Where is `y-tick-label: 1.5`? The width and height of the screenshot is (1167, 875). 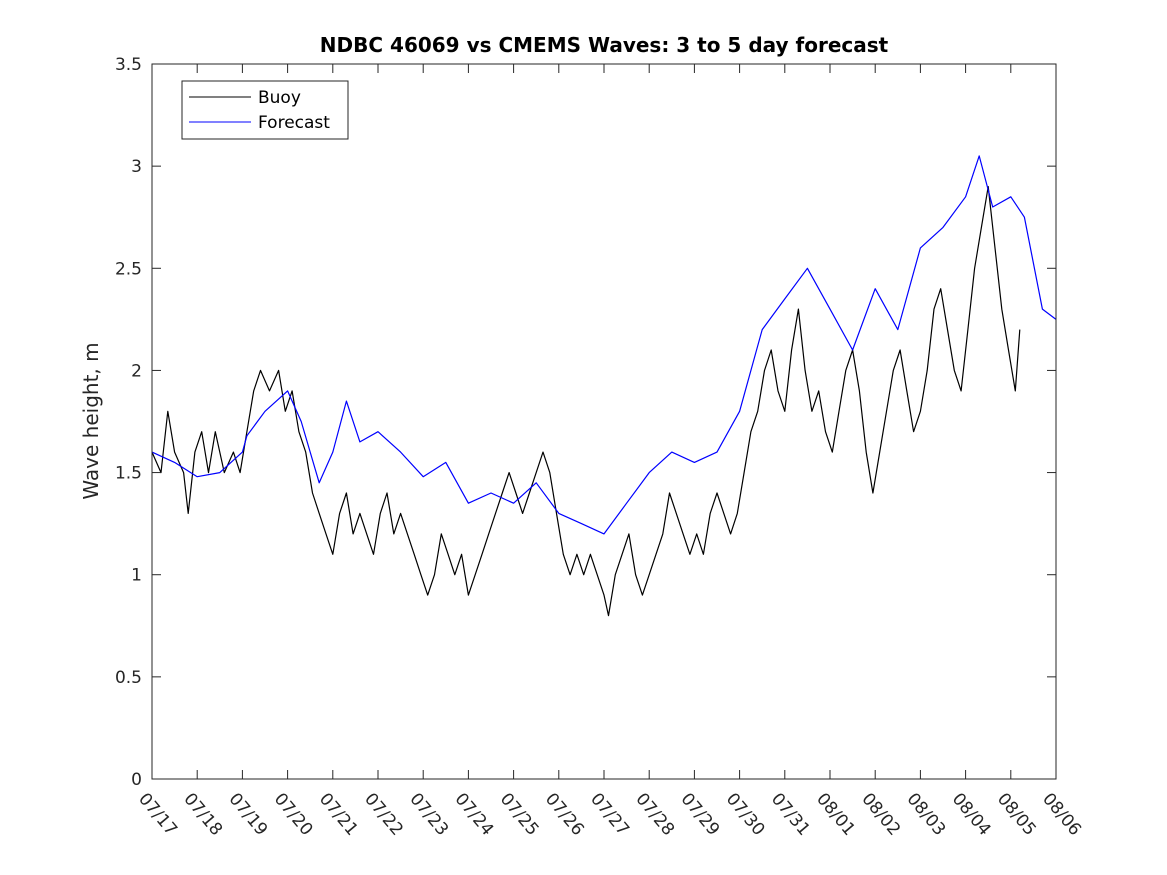 y-tick-label: 1.5 is located at coordinates (128, 474).